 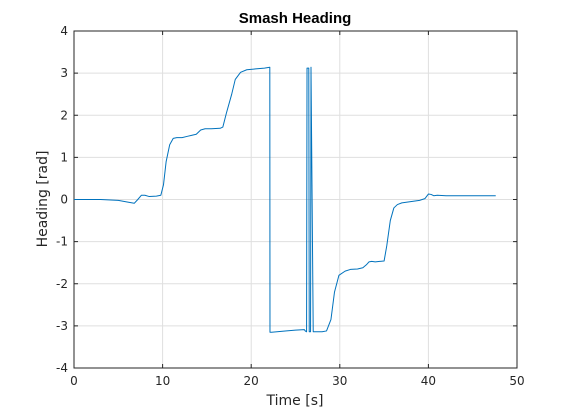 What do you see at coordinates (64, 157) in the screenshot?
I see `y-tick-label: 1` at bounding box center [64, 157].